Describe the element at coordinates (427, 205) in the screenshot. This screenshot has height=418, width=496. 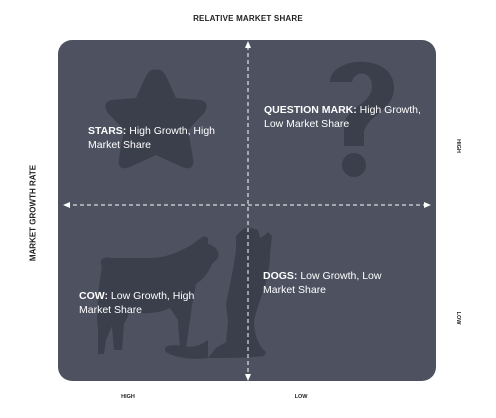
I see `right-arrow-icon` at that location.